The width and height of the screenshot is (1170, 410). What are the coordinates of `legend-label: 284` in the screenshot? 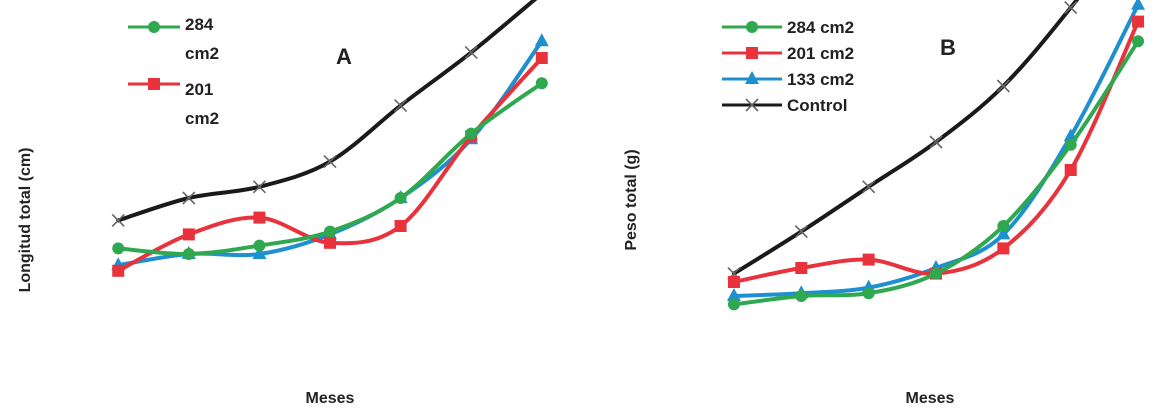 It's located at (199, 24).